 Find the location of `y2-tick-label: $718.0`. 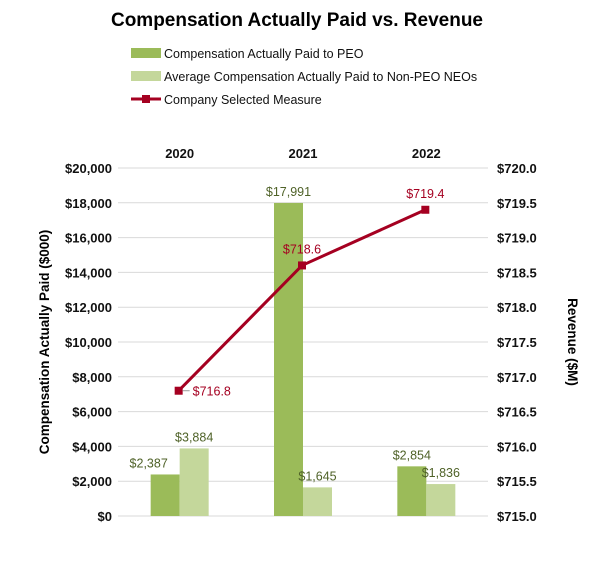

y2-tick-label: $718.0 is located at coordinates (517, 307).